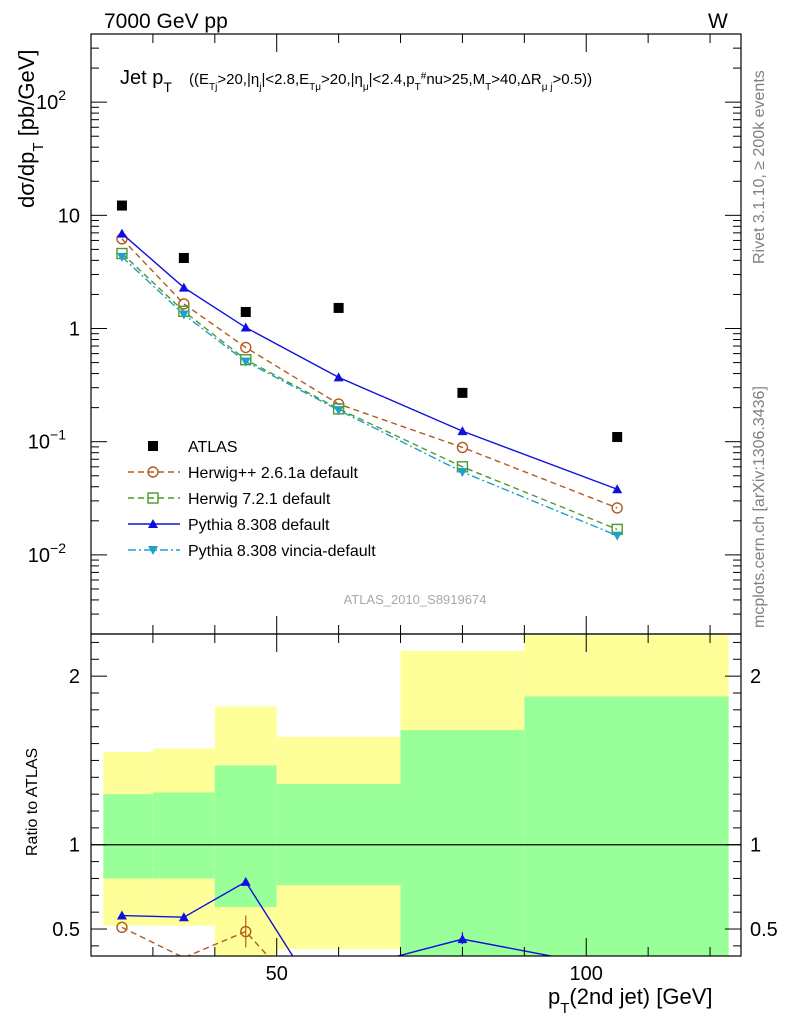 This screenshot has height=1024, width=786. I want to click on ratio-ytick-label-right: 2, so click(755, 677).